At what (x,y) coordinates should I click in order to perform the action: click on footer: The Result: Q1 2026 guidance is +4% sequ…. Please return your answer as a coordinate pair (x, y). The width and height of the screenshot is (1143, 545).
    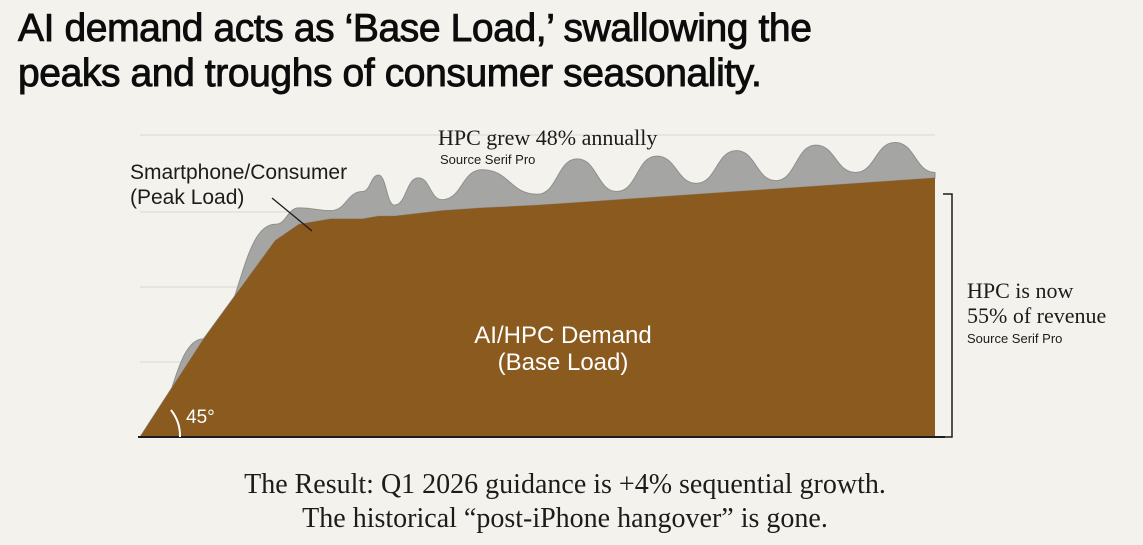
    Looking at the image, I should click on (565, 502).